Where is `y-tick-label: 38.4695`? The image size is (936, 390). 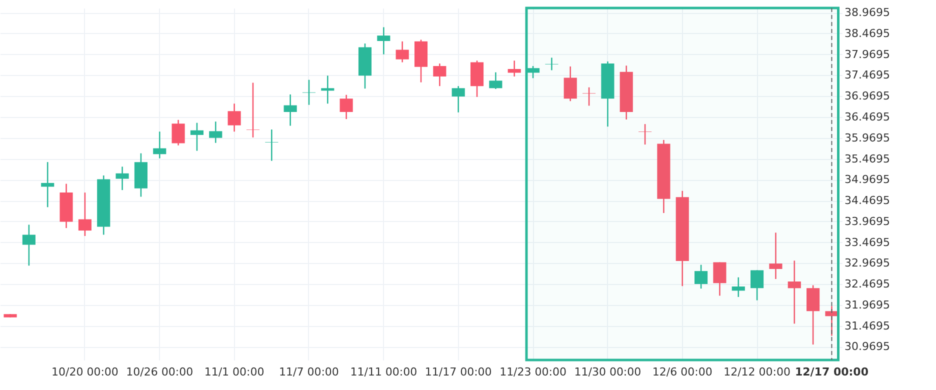 y-tick-label: 38.4695 is located at coordinates (867, 33).